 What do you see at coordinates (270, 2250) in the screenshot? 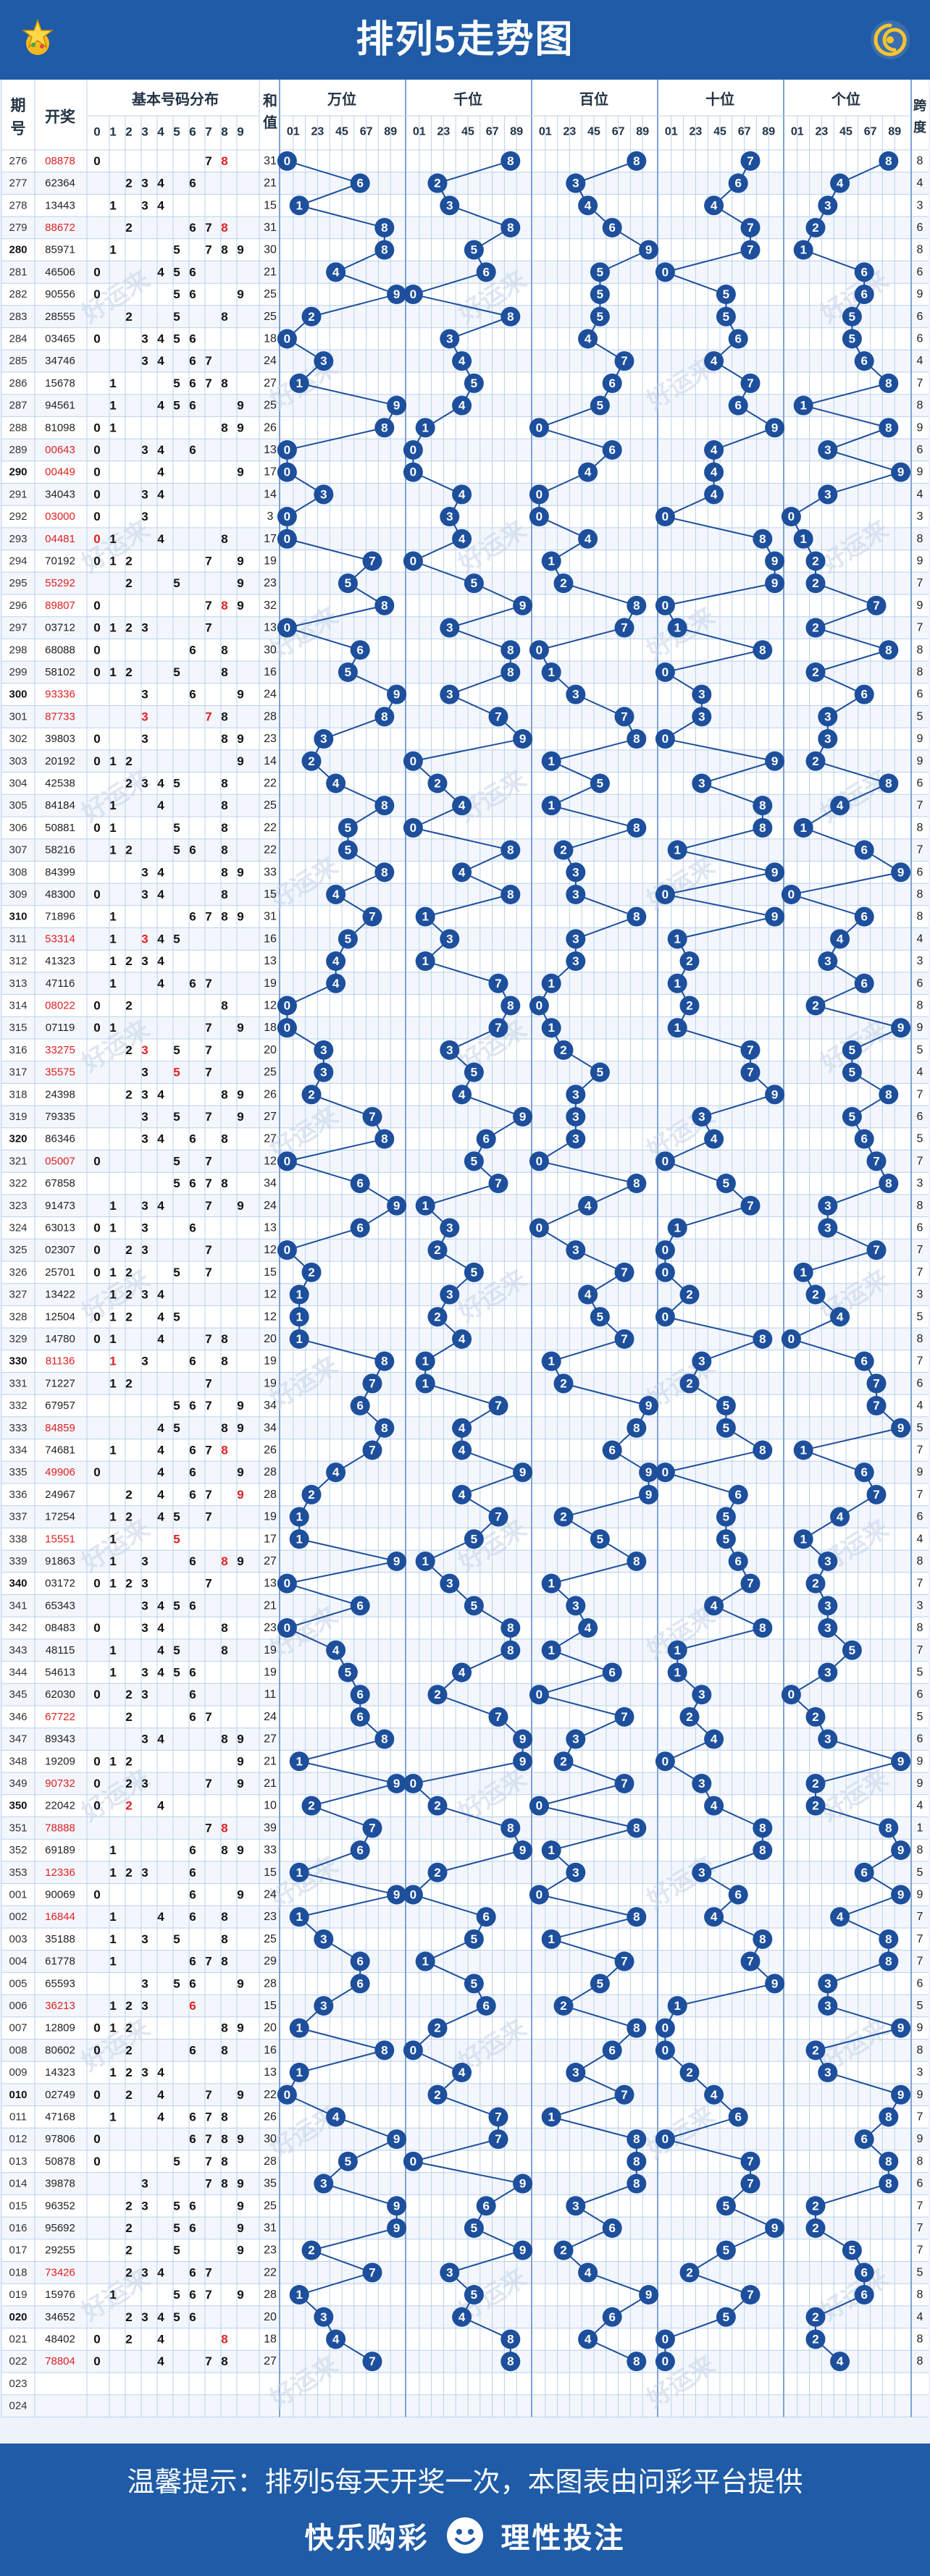
I see `sum-value: 23` at bounding box center [270, 2250].